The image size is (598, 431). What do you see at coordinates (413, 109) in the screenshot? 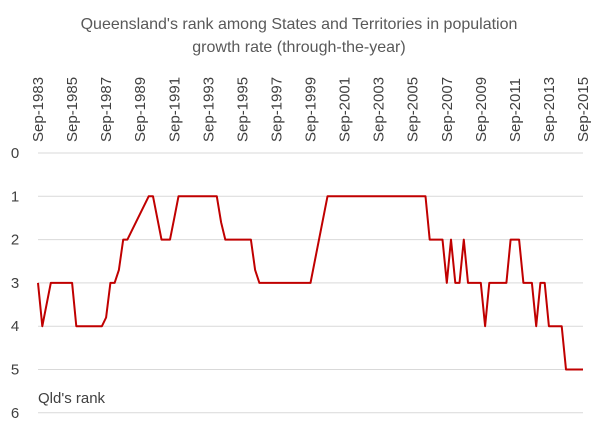
I see `x-tick-label: Sep-2005` at bounding box center [413, 109].